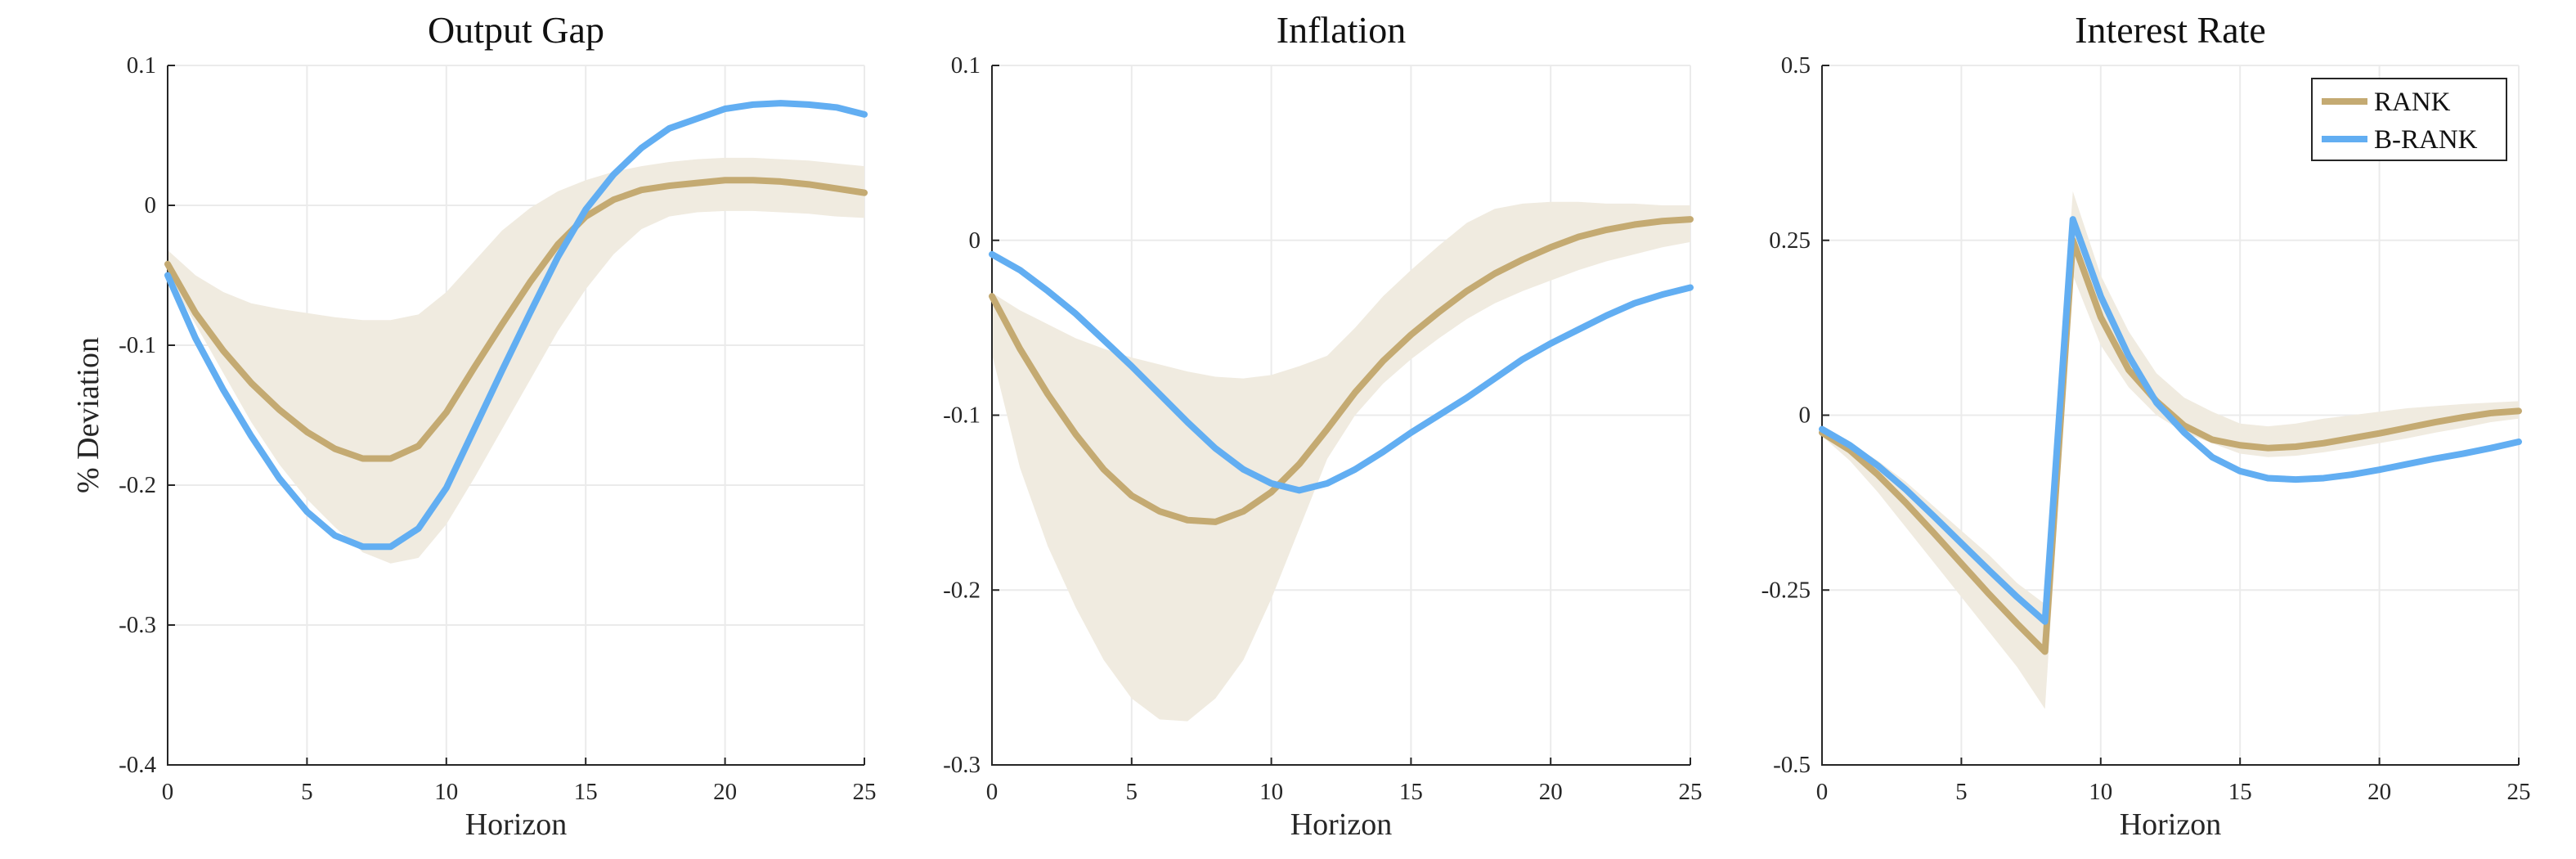 This screenshot has width=2576, height=859. I want to click on legend-label-rank: RANK, so click(2412, 103).